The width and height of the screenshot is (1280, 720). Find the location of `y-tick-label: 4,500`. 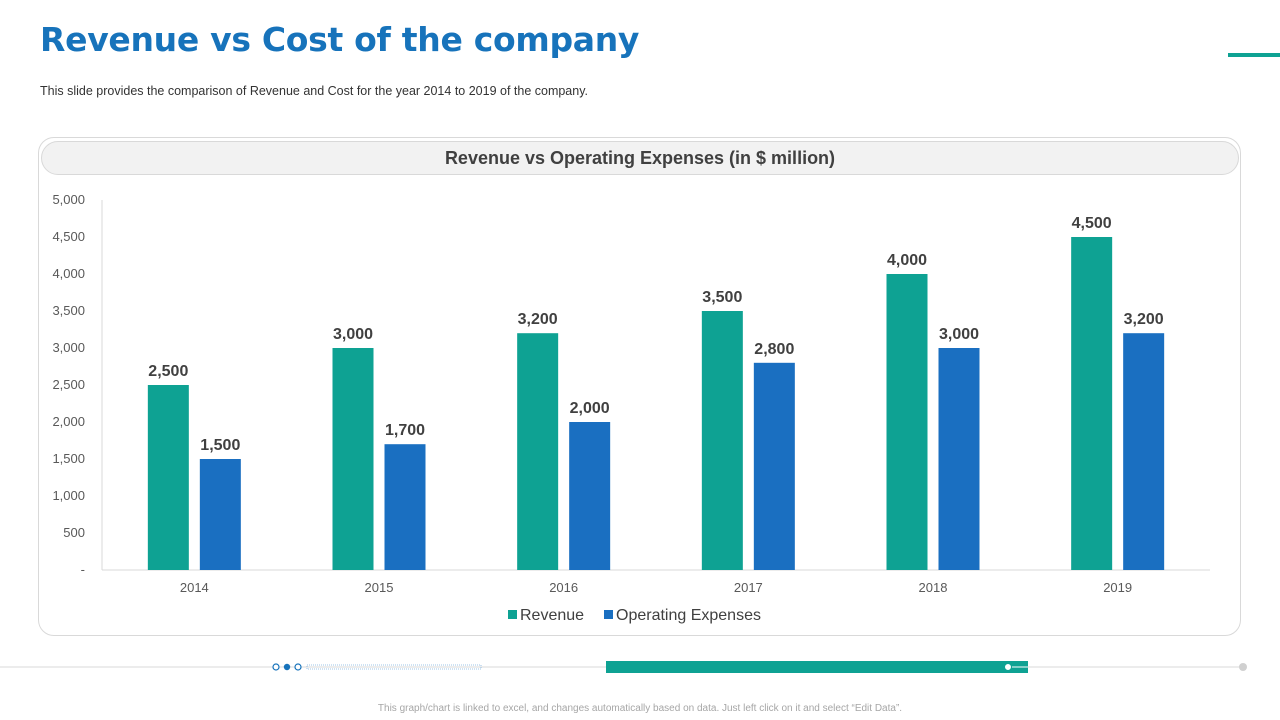

y-tick-label: 4,500 is located at coordinates (68, 236).